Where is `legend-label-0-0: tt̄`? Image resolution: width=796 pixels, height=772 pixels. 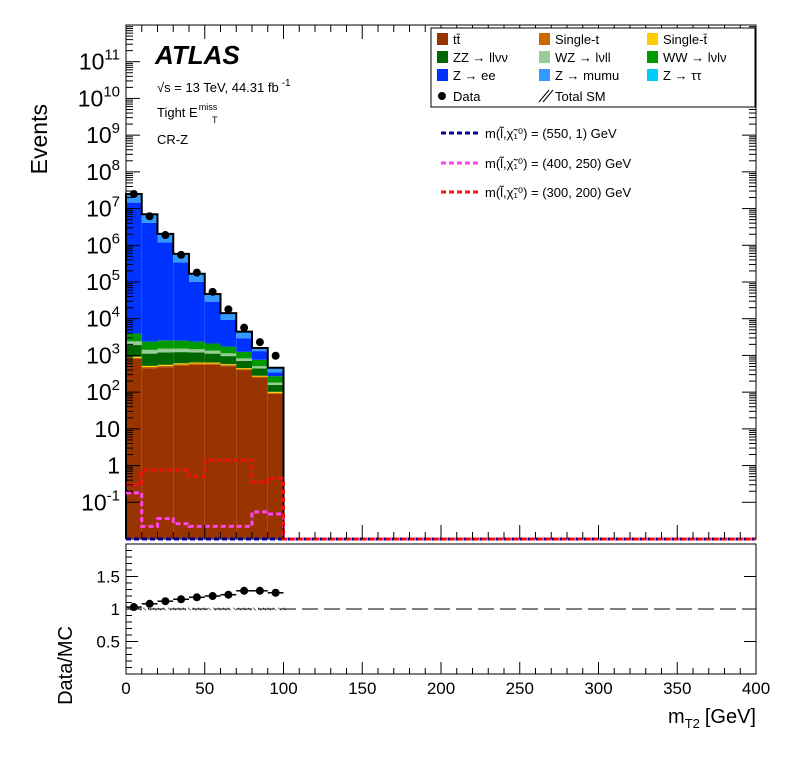 legend-label-0-0: tt̄ is located at coordinates (457, 39).